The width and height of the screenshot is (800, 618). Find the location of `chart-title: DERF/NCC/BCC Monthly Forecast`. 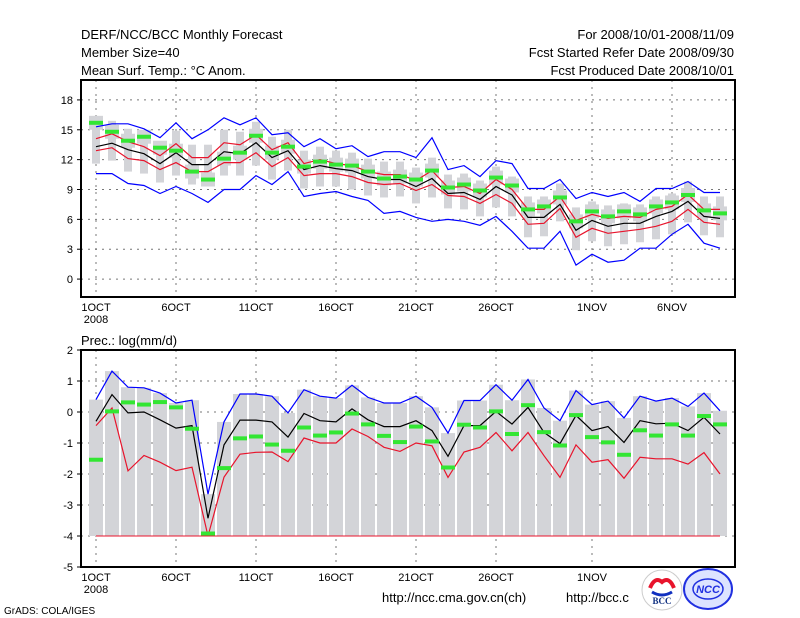

chart-title: DERF/NCC/BCC Monthly Forecast is located at coordinates (182, 34).